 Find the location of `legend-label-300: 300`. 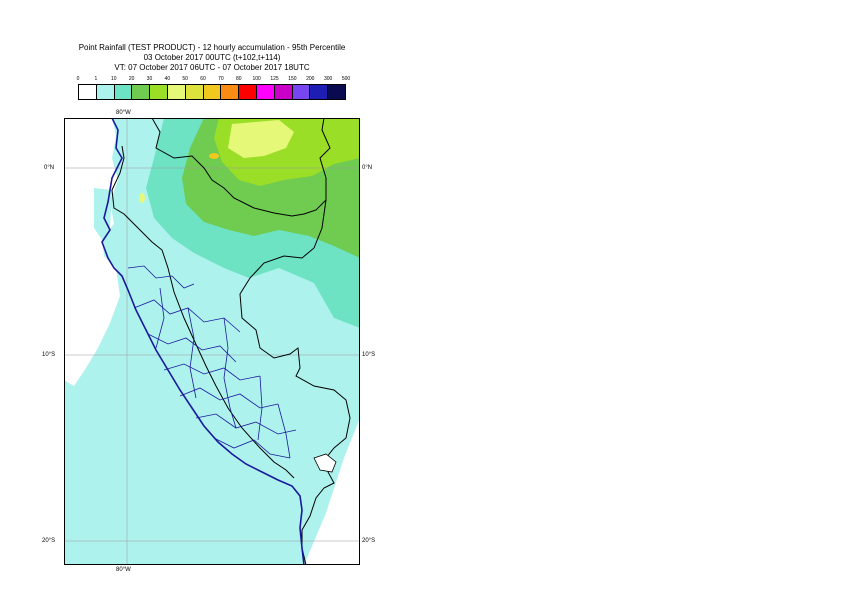

legend-label-300: 300 is located at coordinates (328, 79).